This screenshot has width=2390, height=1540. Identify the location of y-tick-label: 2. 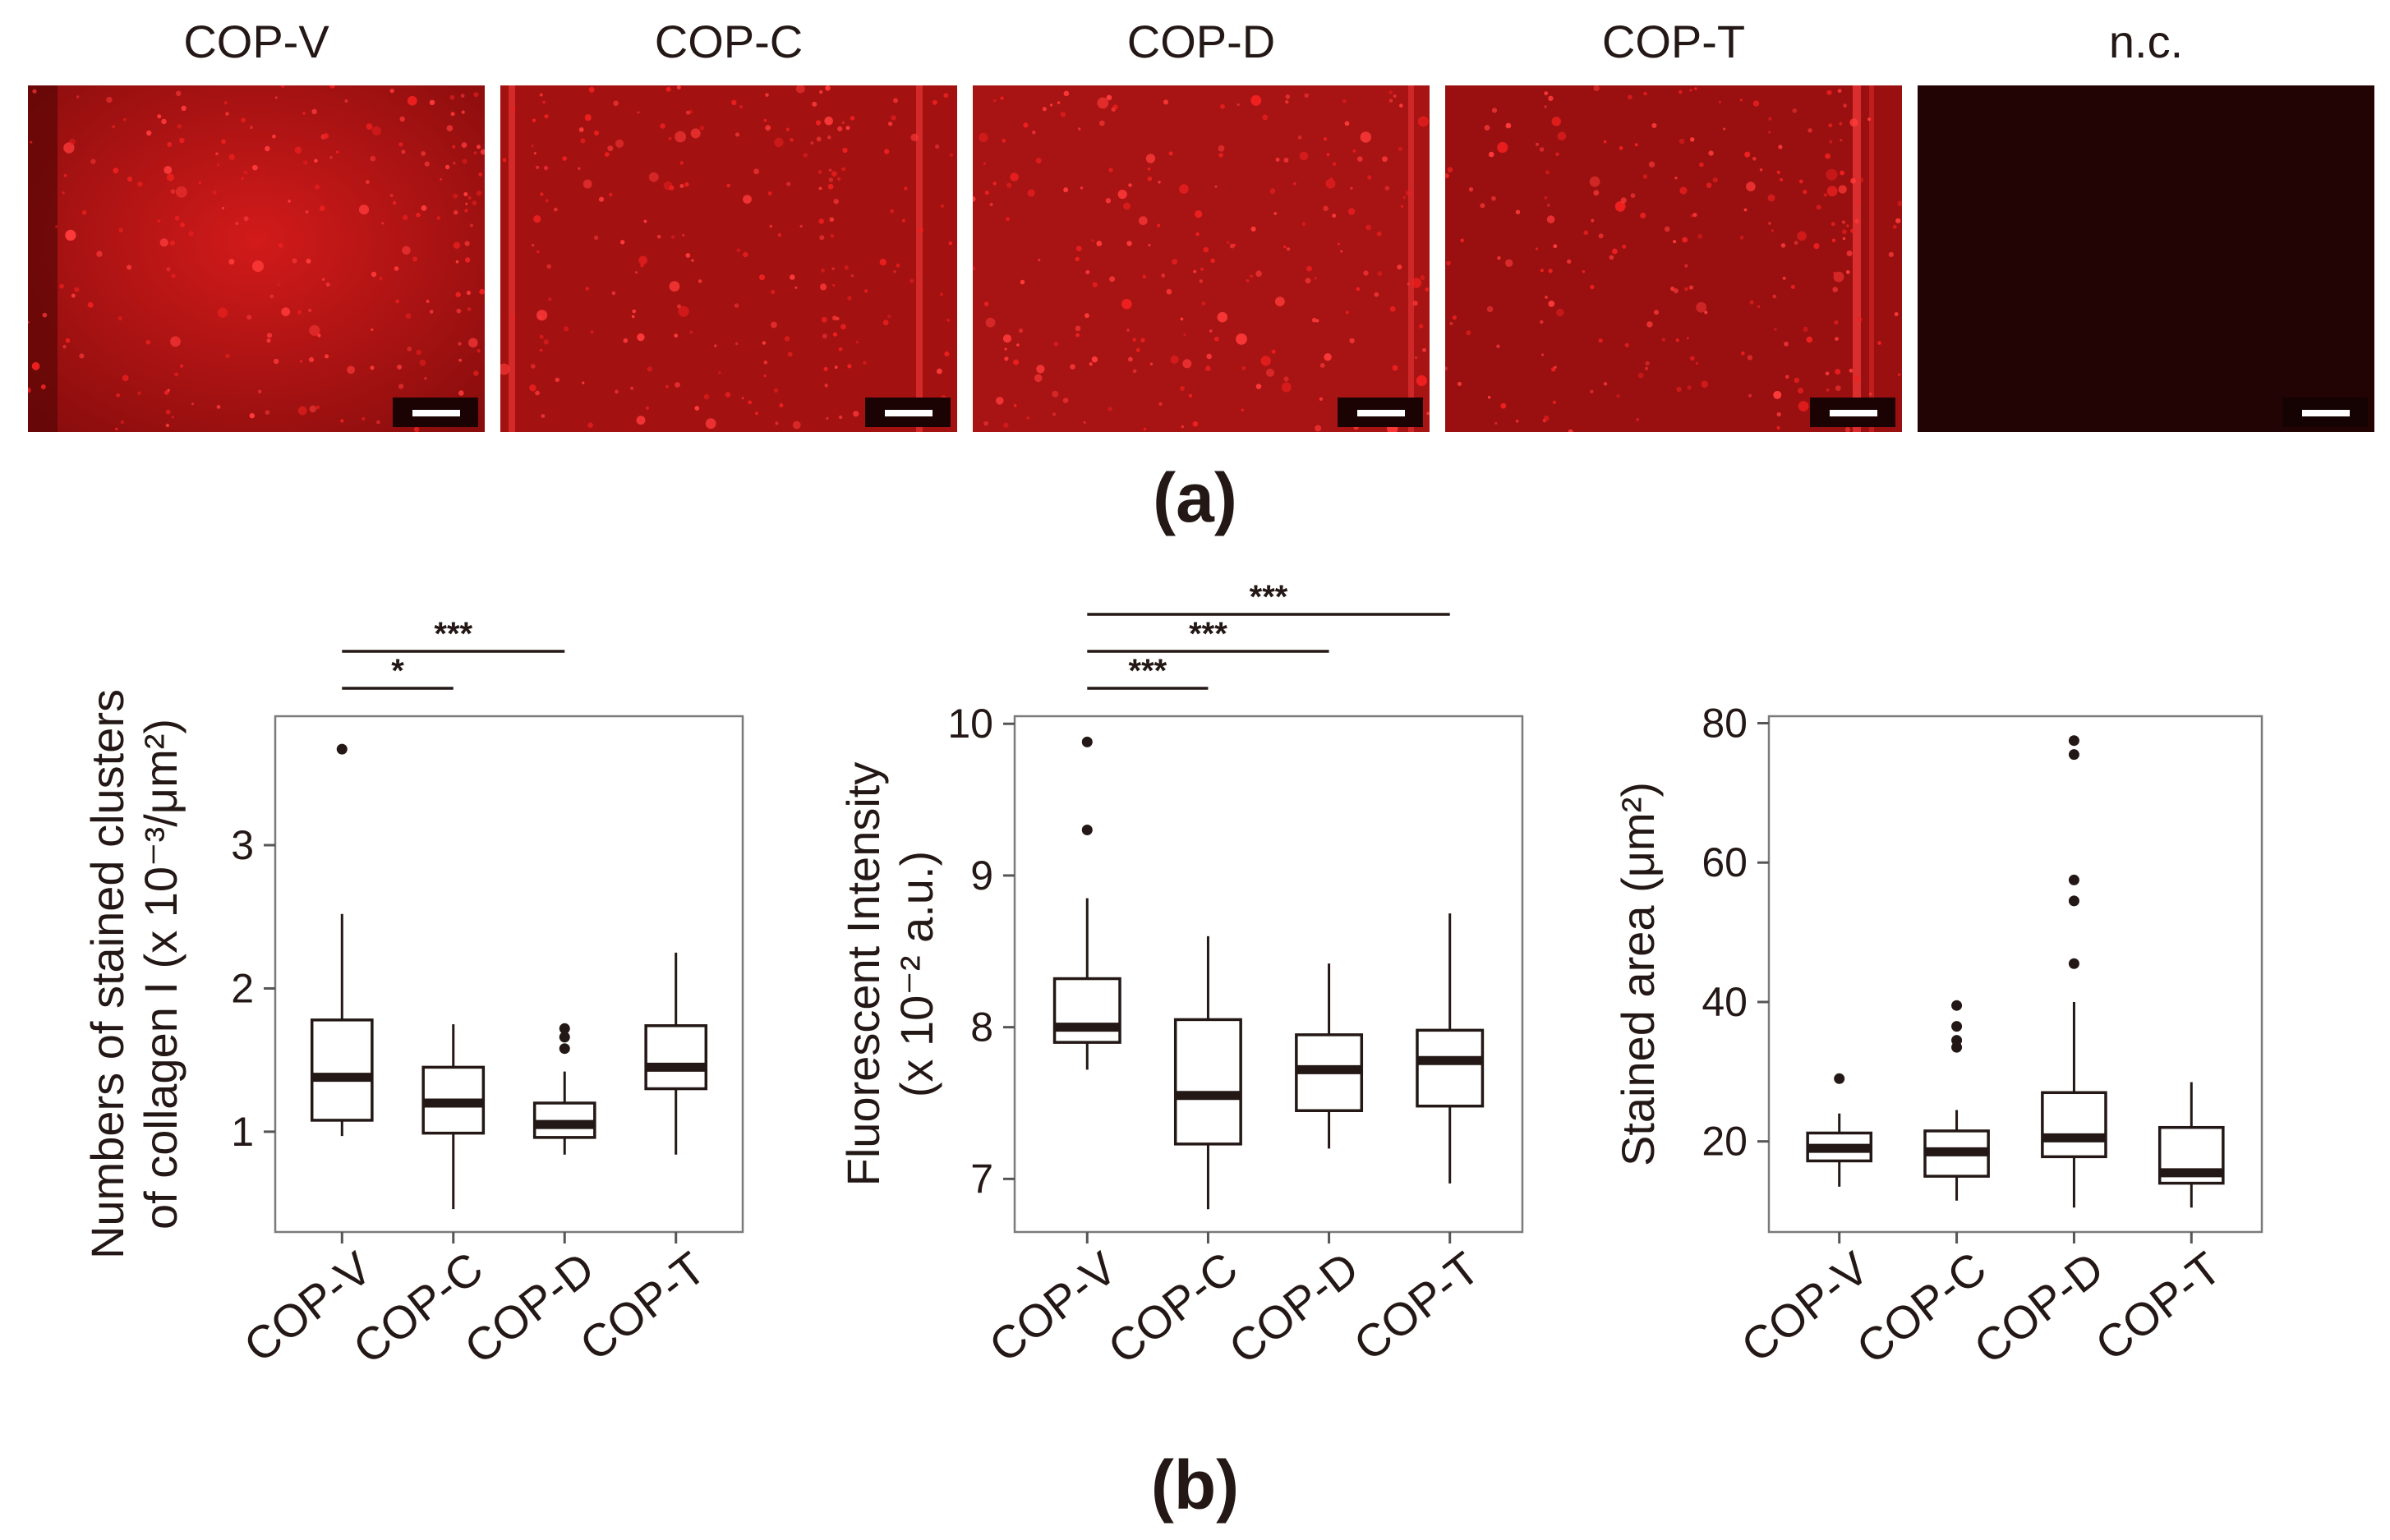
(242, 988).